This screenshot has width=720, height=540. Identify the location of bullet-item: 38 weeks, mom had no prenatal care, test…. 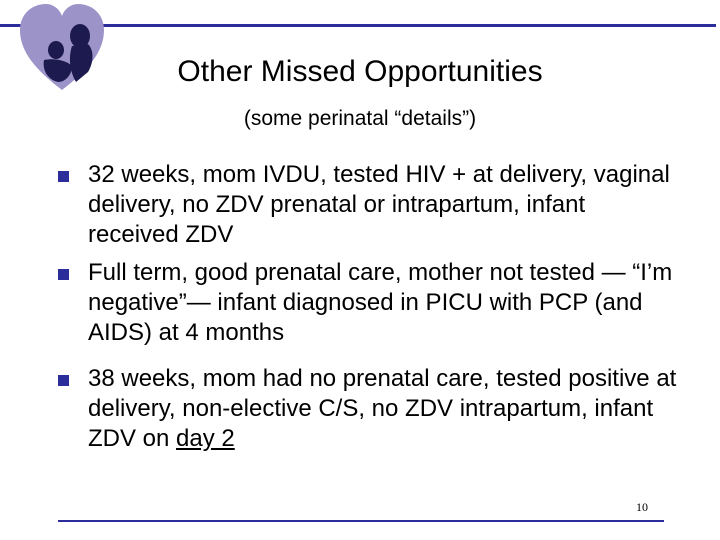
(368, 409).